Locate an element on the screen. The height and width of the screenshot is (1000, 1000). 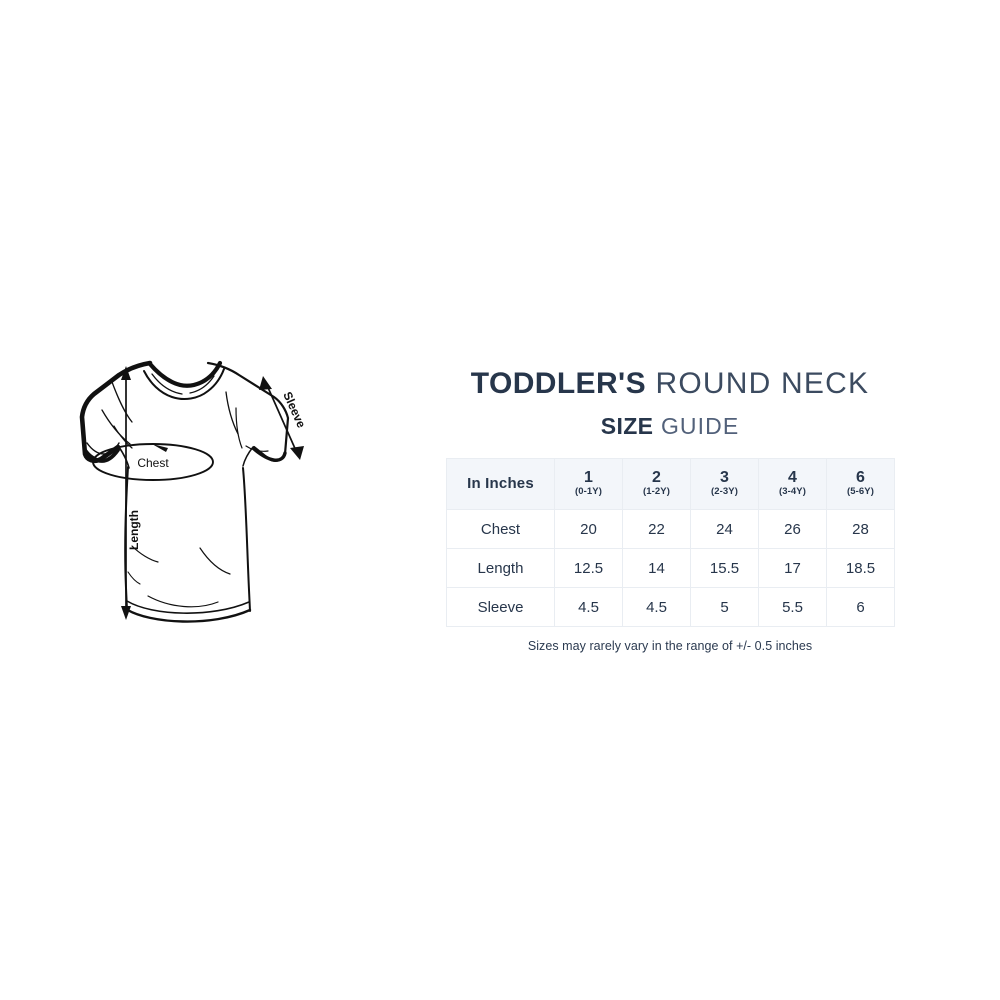
header-size-6: 6 (5-6Y) is located at coordinates (860, 484).